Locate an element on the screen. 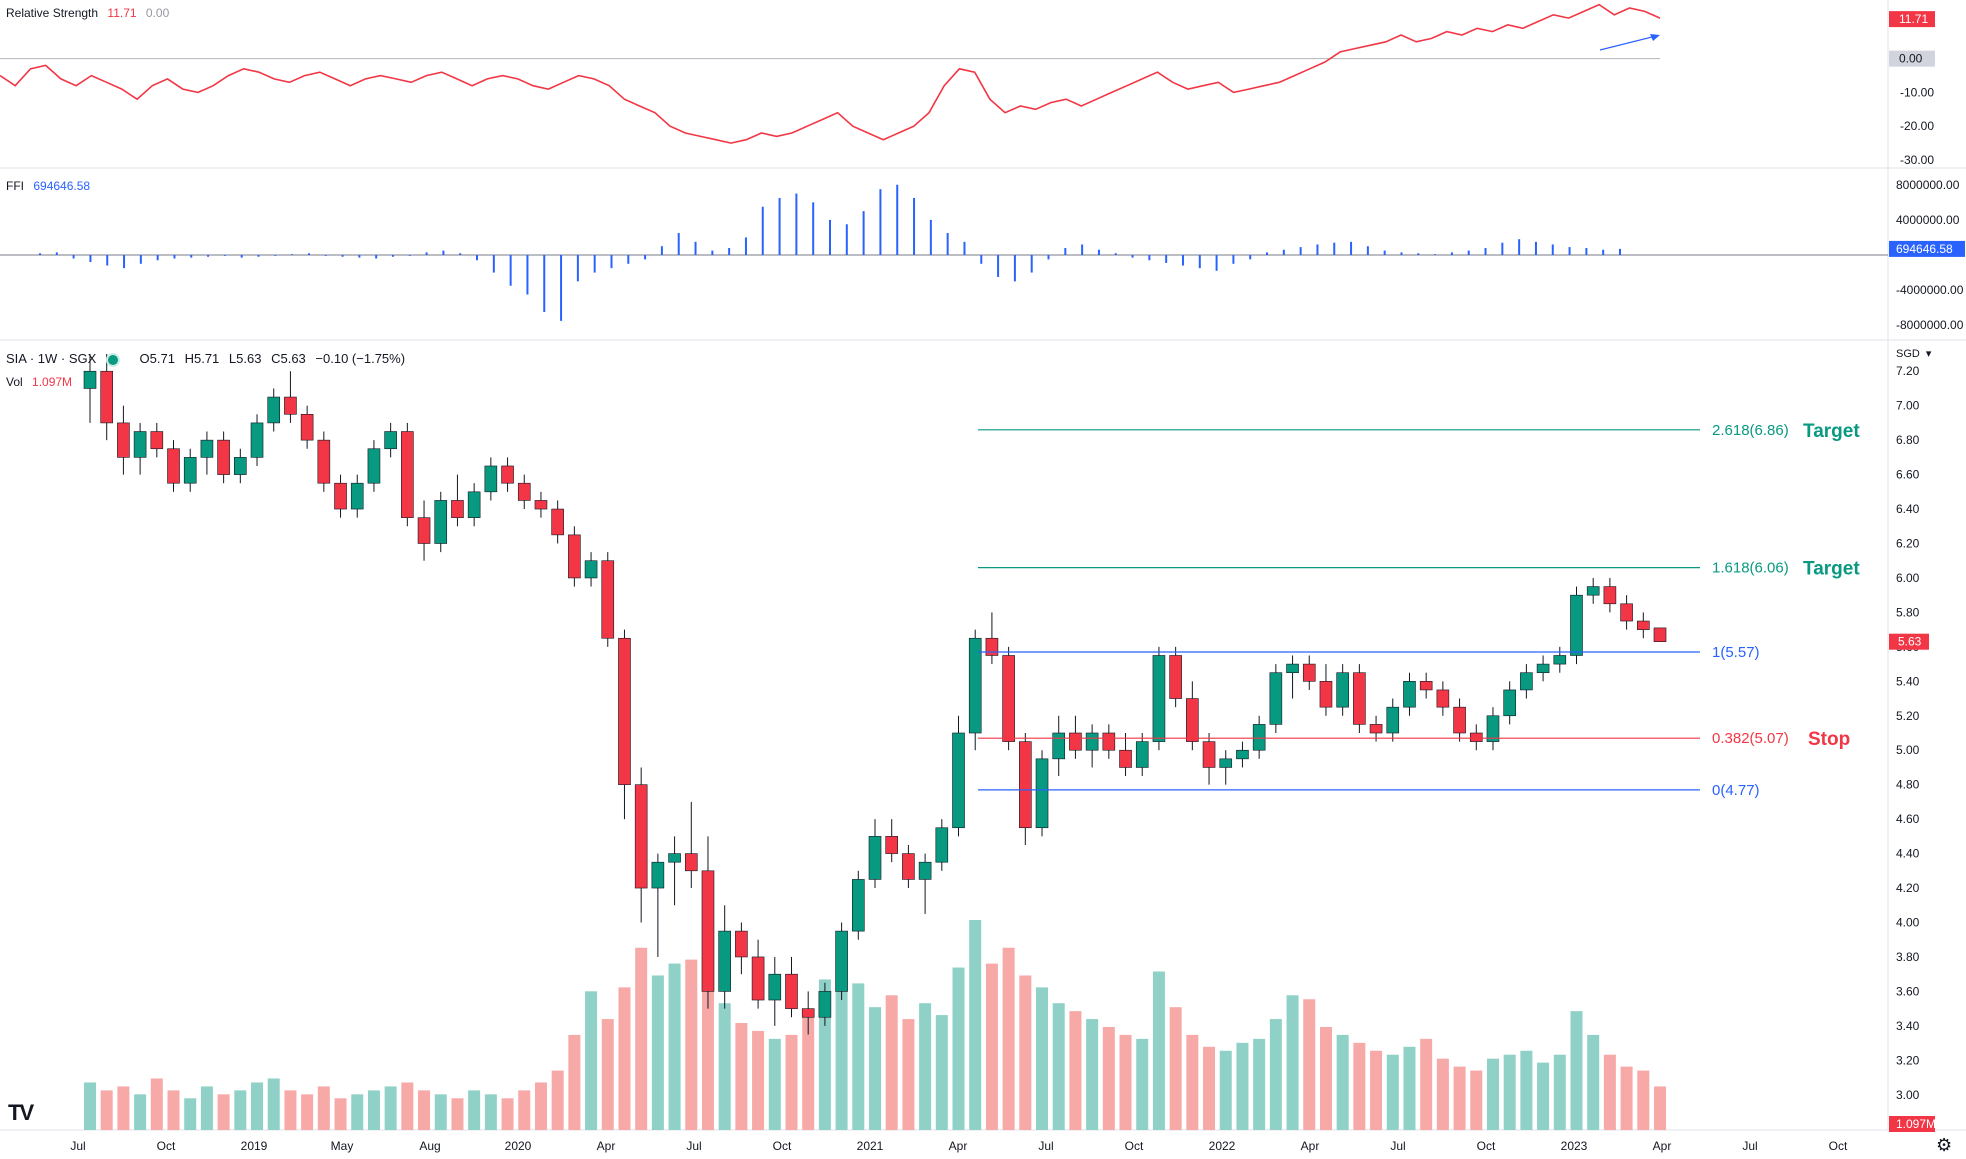 The image size is (1966, 1159). ffi-title: FFI is located at coordinates (15, 186).